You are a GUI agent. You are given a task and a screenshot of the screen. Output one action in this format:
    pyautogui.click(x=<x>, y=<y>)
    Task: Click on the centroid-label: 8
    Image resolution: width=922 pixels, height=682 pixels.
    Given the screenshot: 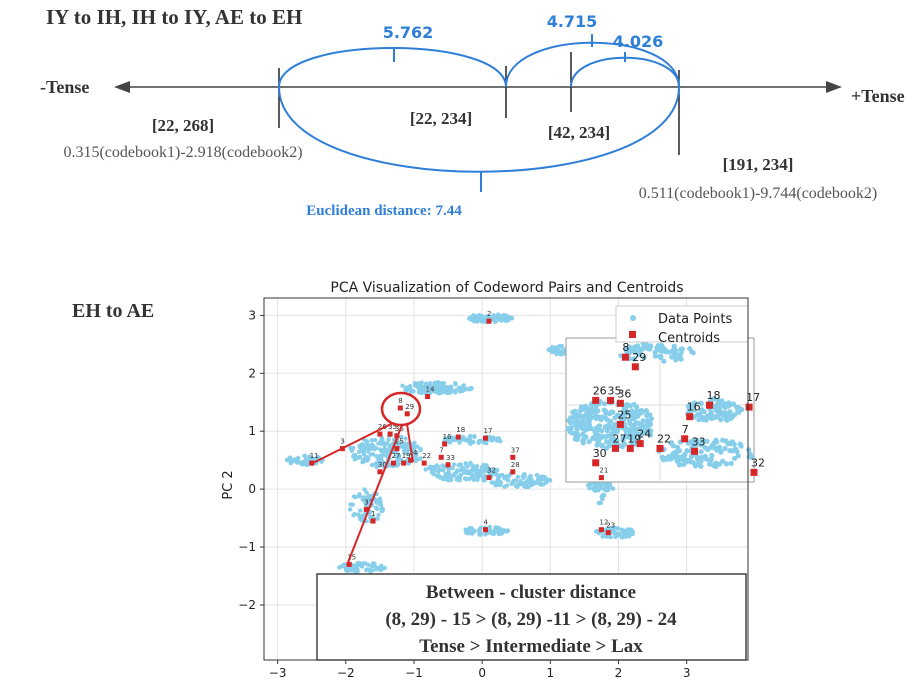 What is the action you would take?
    pyautogui.click(x=400, y=401)
    